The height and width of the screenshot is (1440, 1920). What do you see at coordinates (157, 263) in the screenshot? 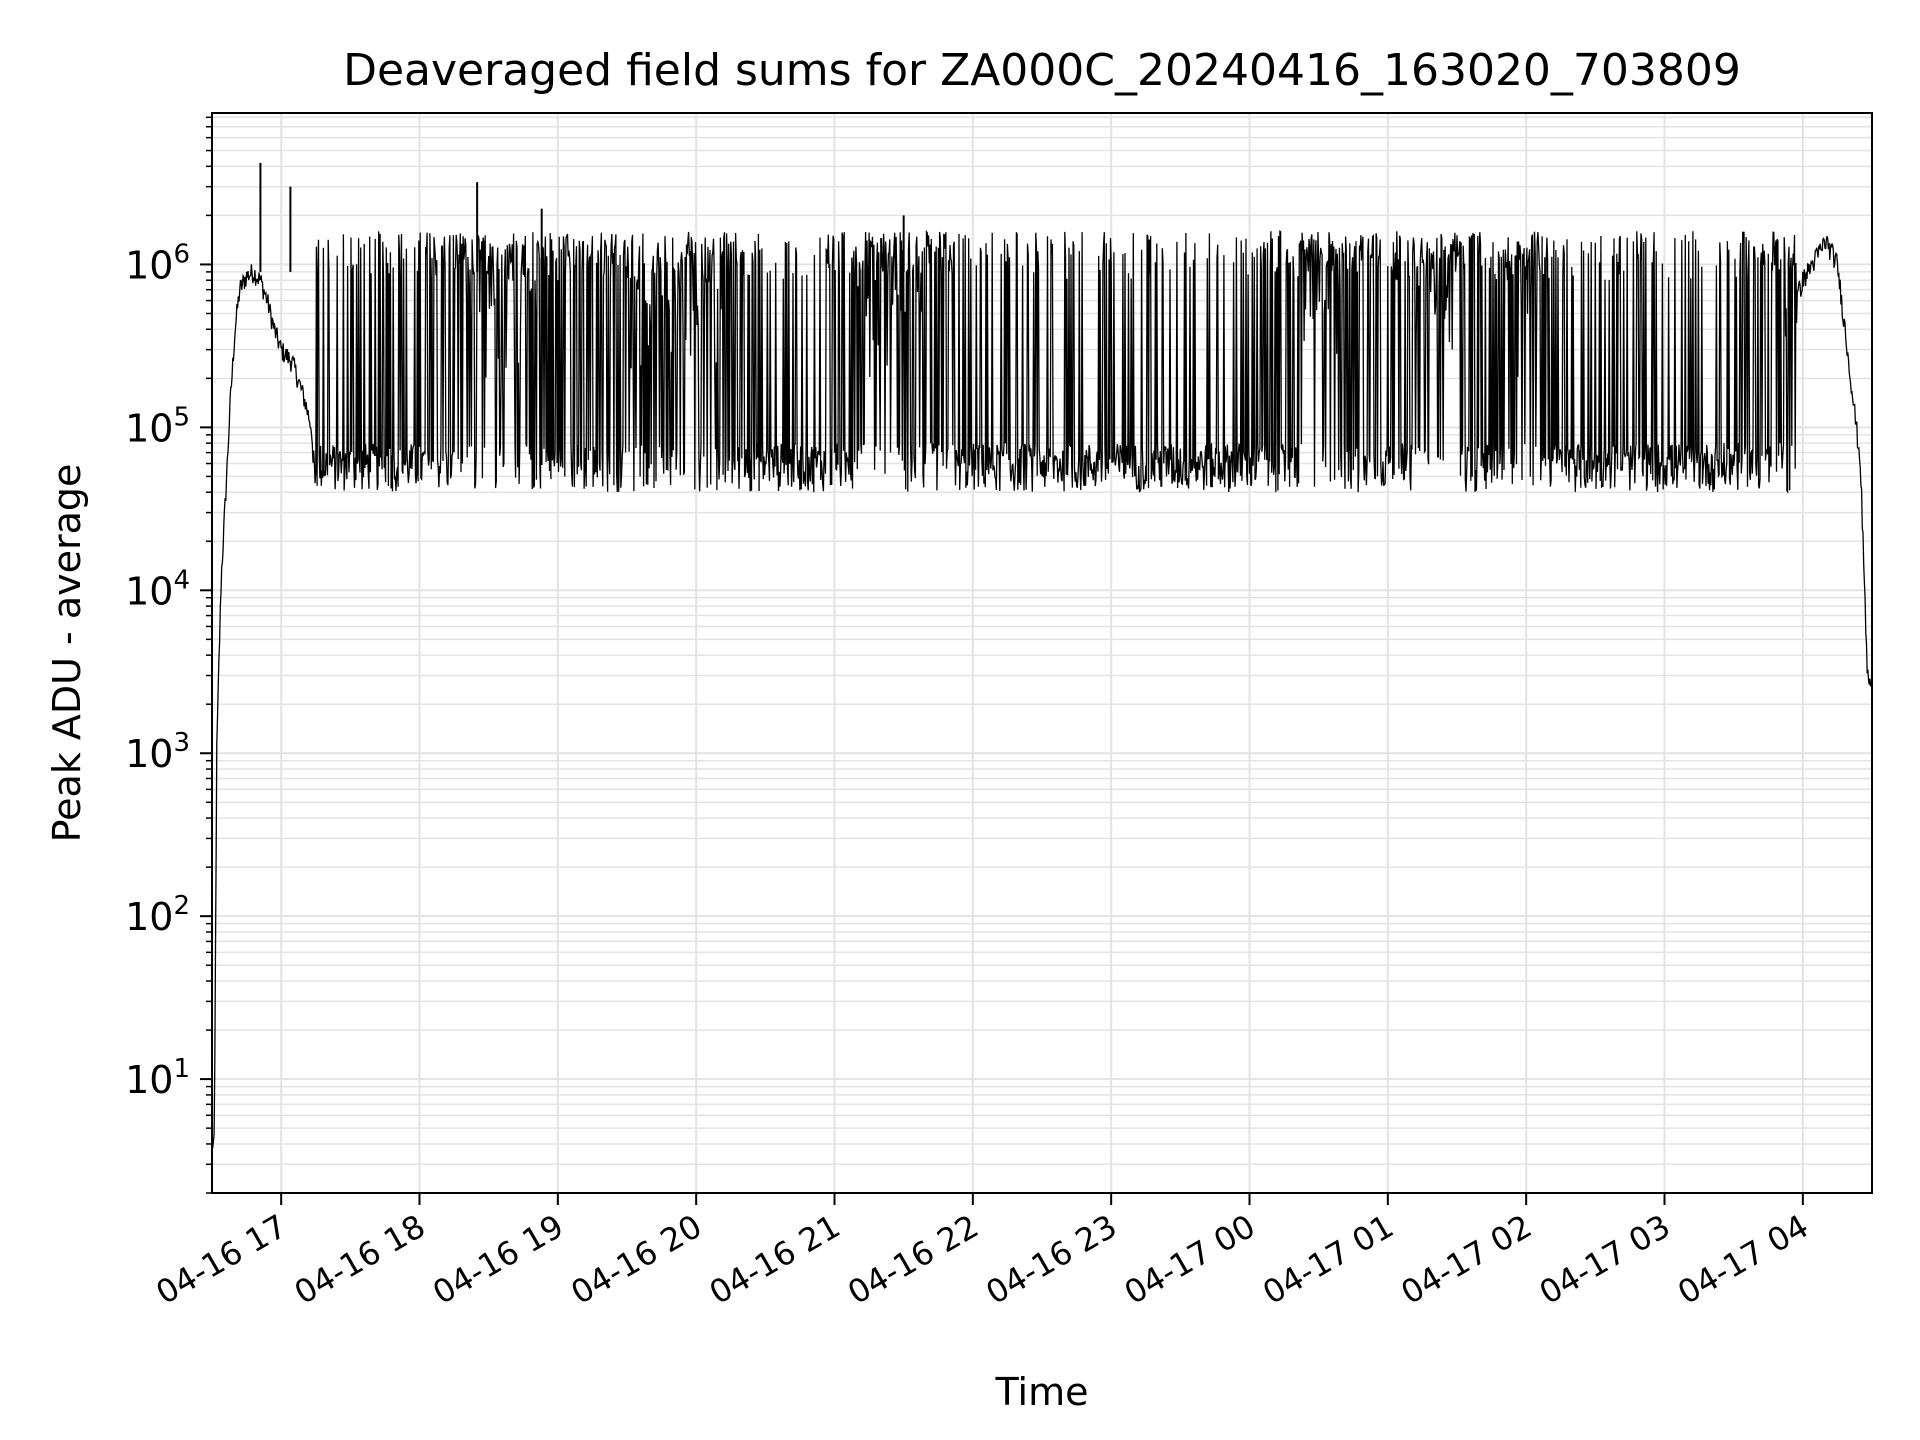
I see `y-tick-label: 106` at bounding box center [157, 263].